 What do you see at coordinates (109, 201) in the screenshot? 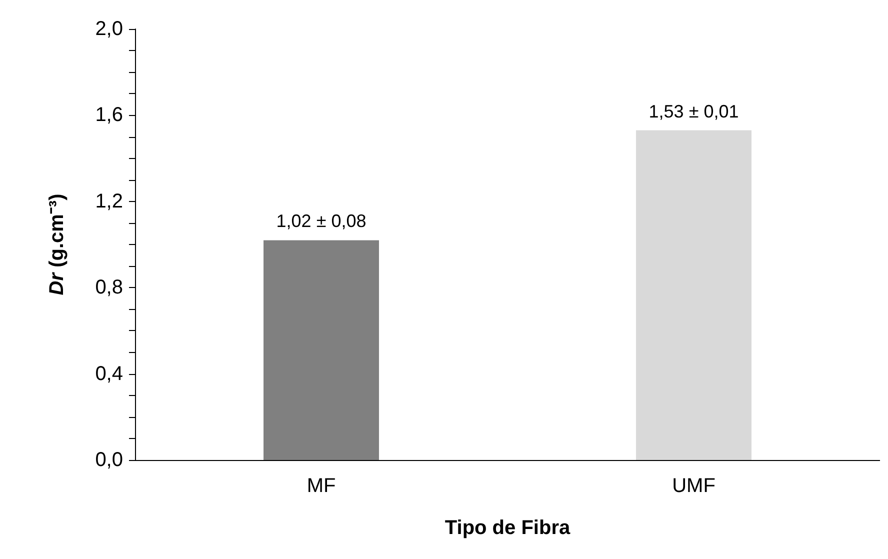
I see `y-tick-label: 1,2` at bounding box center [109, 201].